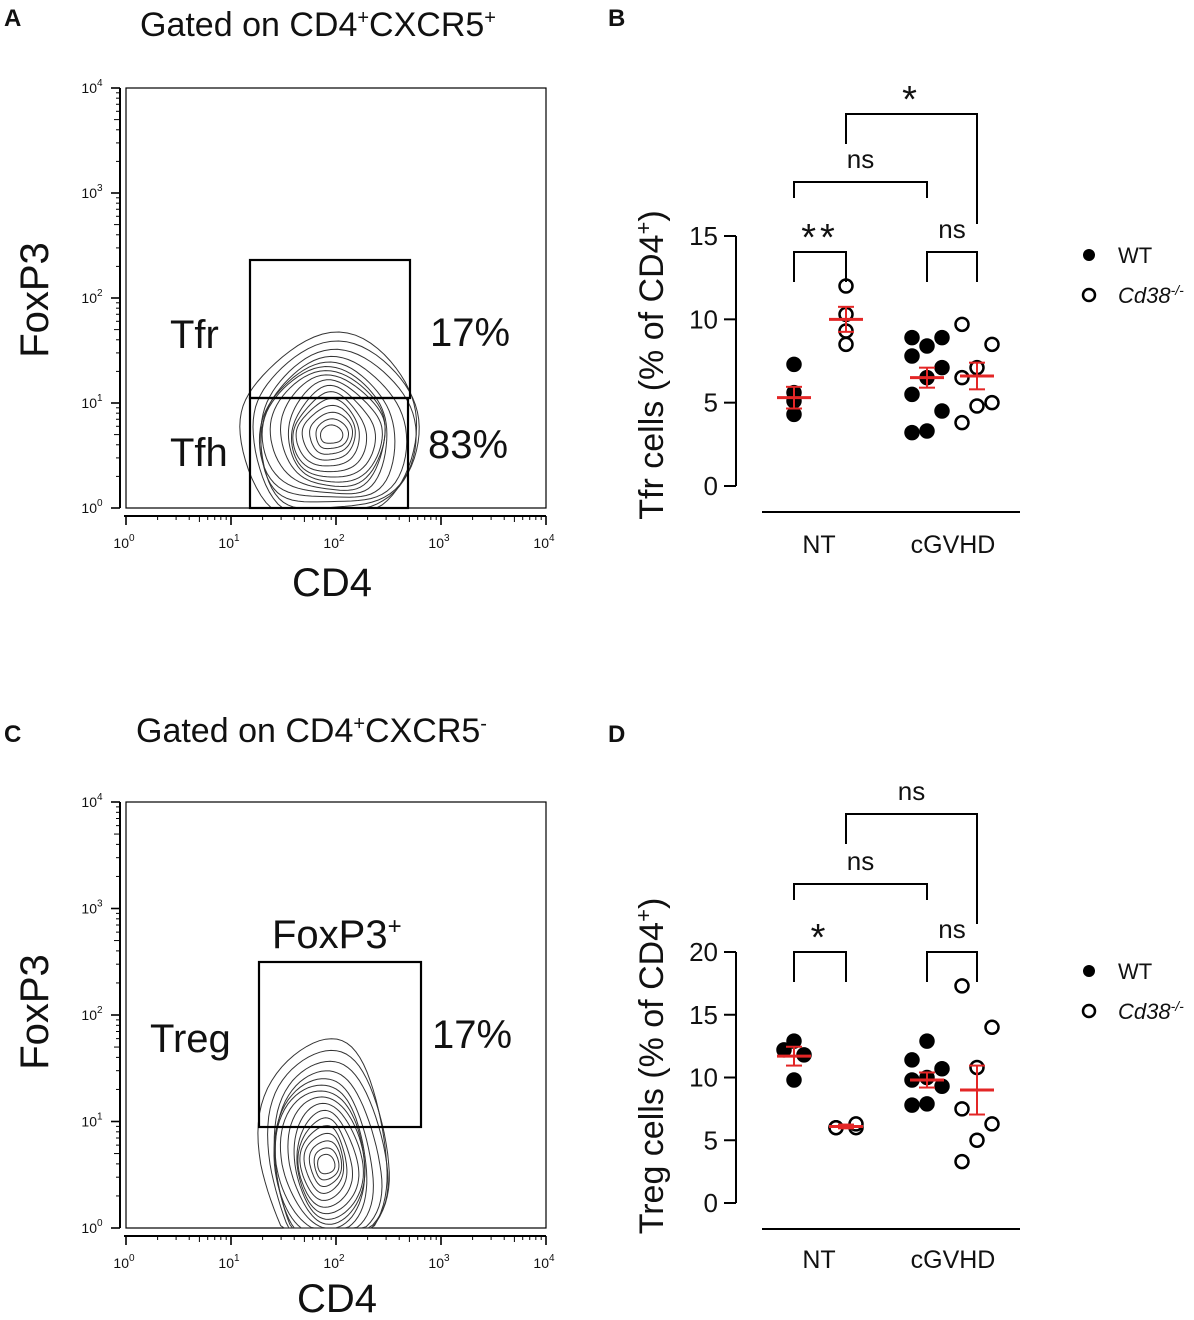 The width and height of the screenshot is (1194, 1320). What do you see at coordinates (311, 731) in the screenshot?
I see `panel-c-title: Gated on CD4+CXCR5-` at bounding box center [311, 731].